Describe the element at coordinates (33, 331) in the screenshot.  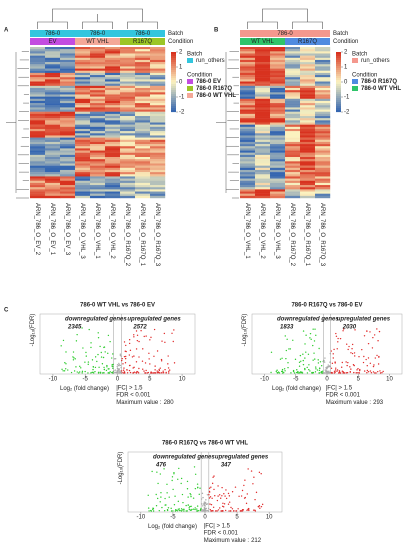
I see `y-label-sub: 10` at that location.